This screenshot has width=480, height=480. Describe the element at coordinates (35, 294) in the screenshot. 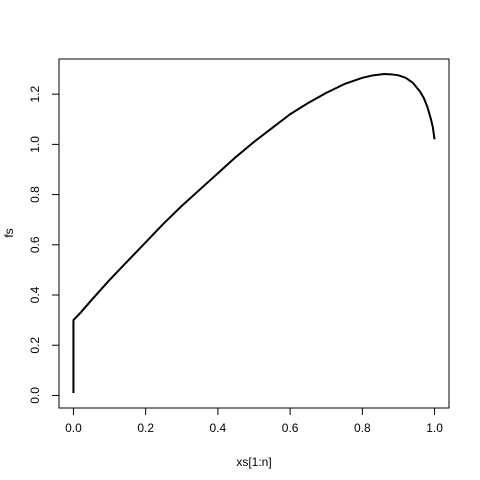

I see `y-tick-label: 0.4` at that location.